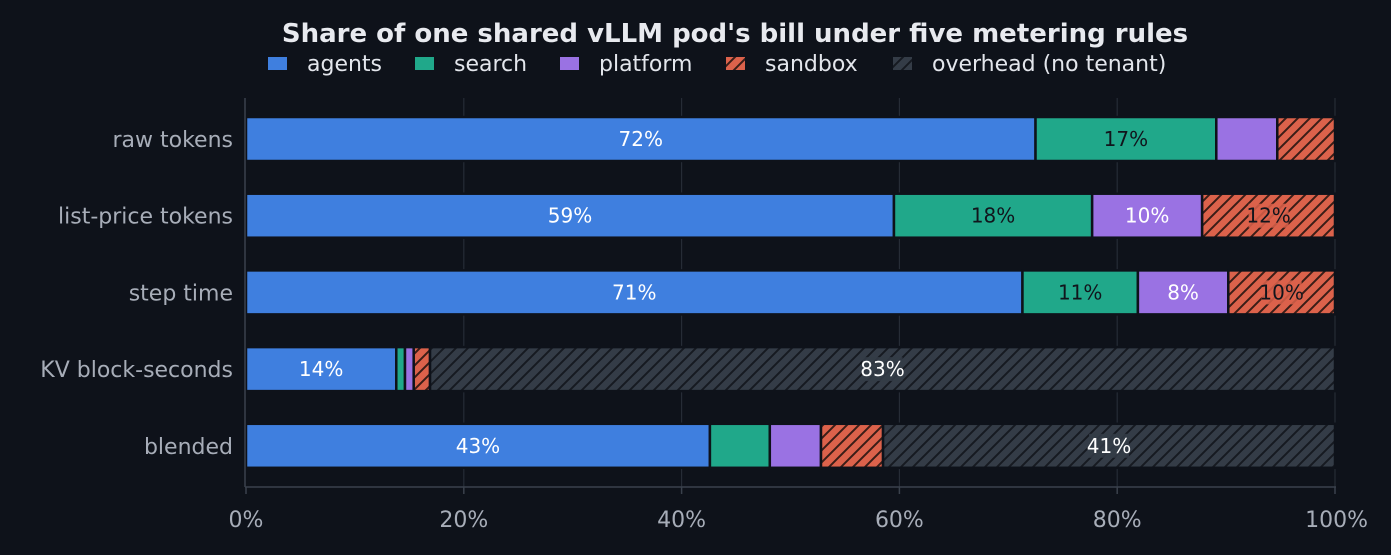 Image resolution: width=1391 pixels, height=555 pixels. Describe the element at coordinates (401, 369) in the screenshot. I see `bar-search-kv-block-seconds` at that location.